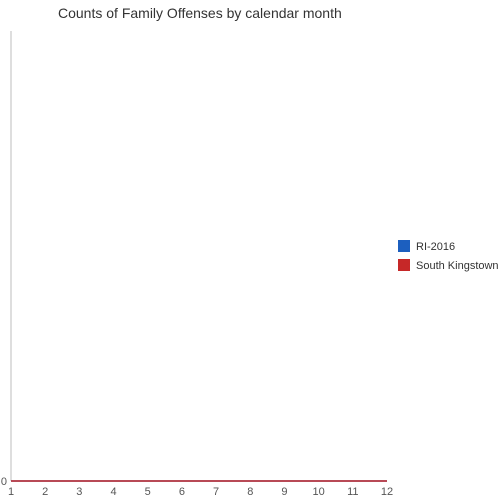 The image size is (500, 500). I want to click on x-tick-label: 1, so click(11, 492).